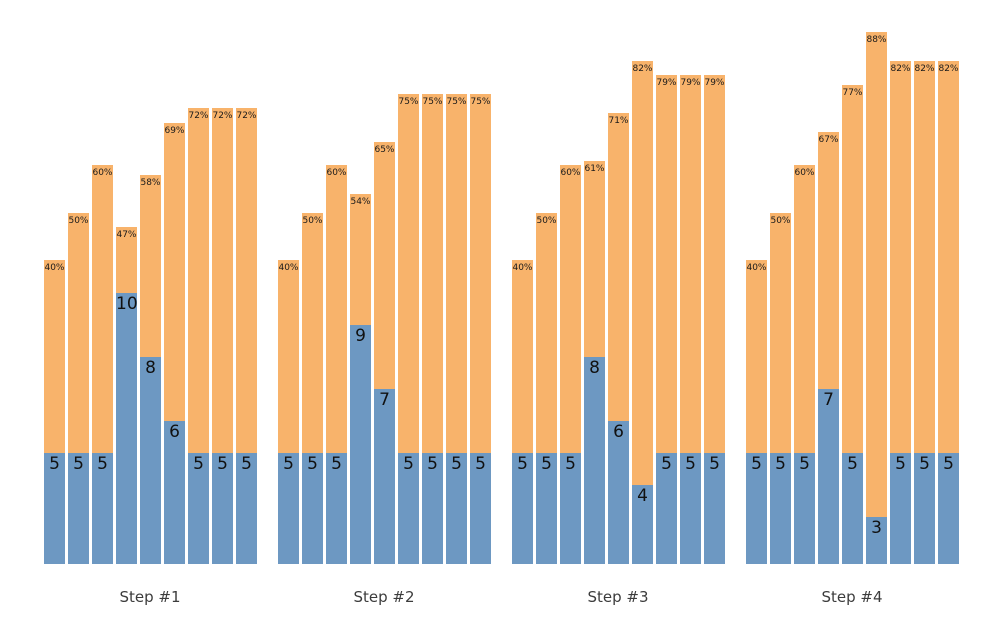 Image resolution: width=1000 pixels, height=618 pixels. What do you see at coordinates (174, 343) in the screenshot?
I see `bar: 69% 6` at bounding box center [174, 343].